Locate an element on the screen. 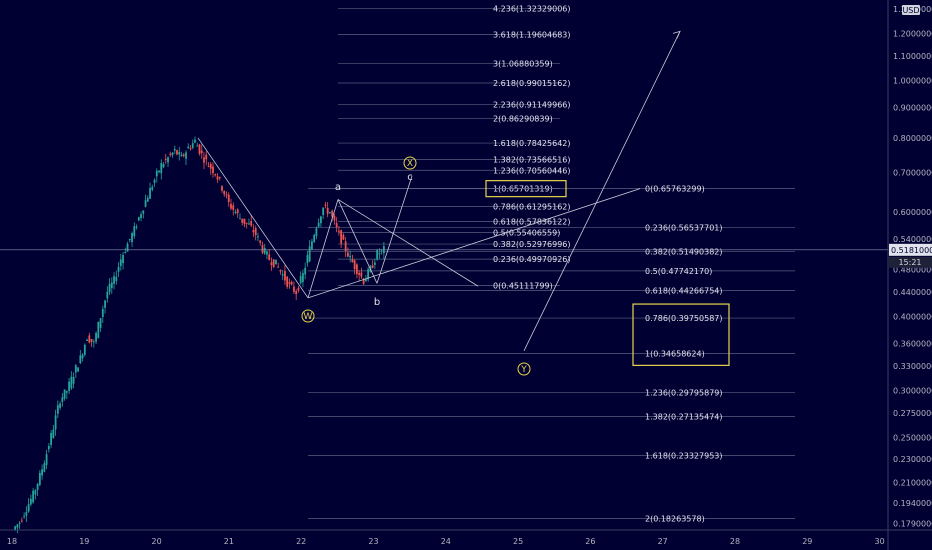  fib-label-left: 1.236(0.70560446) is located at coordinates (532, 170).